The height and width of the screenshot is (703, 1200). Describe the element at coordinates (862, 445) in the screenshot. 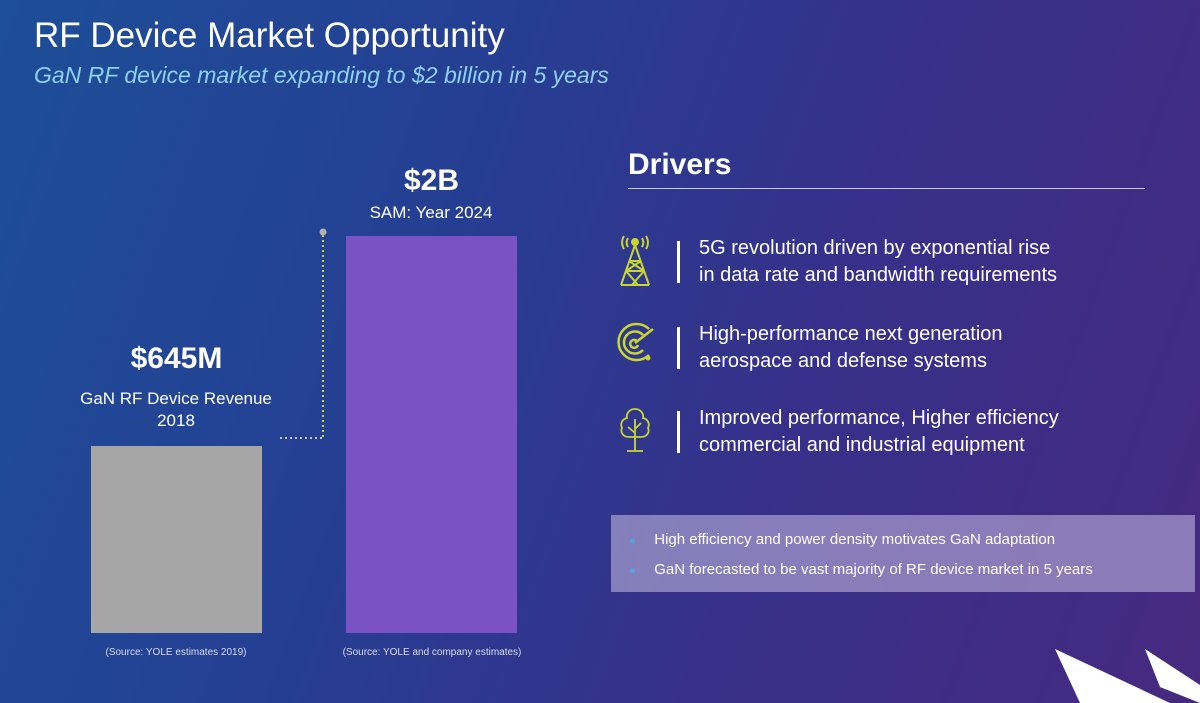

I see `driver-text: commercial and industrial equipment` at that location.